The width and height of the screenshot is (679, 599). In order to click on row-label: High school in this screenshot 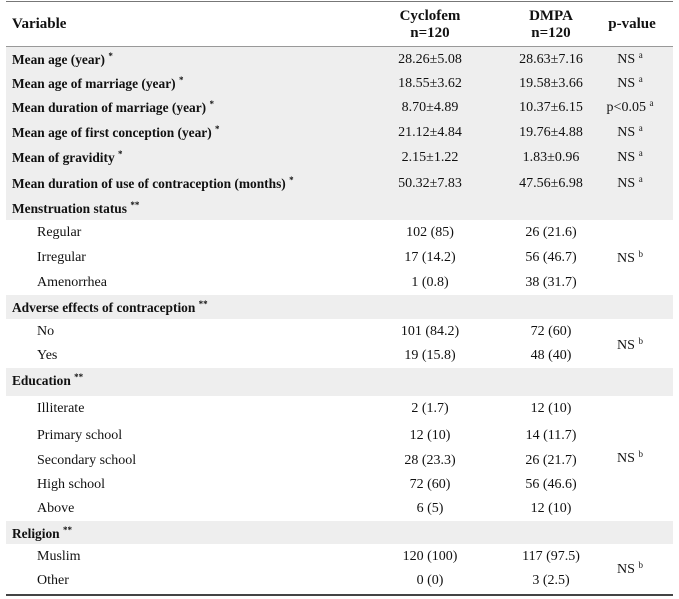, I will do `click(71, 484)`.